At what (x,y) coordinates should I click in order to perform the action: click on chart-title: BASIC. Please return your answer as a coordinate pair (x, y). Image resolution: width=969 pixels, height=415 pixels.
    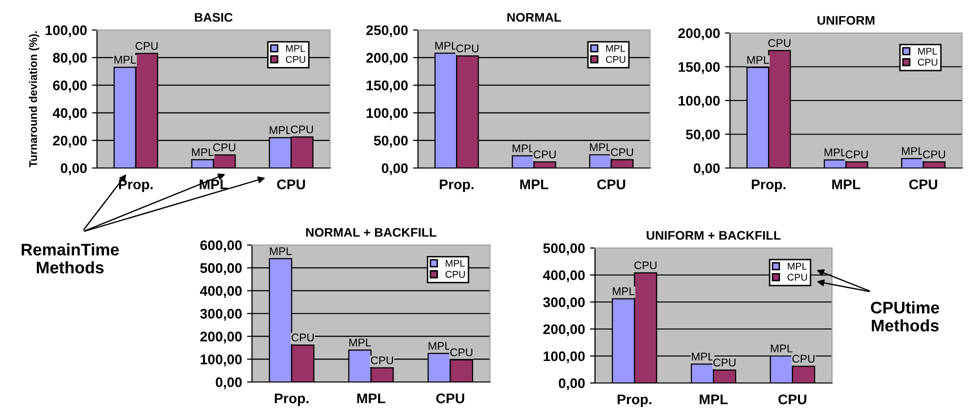
    Looking at the image, I should click on (213, 17).